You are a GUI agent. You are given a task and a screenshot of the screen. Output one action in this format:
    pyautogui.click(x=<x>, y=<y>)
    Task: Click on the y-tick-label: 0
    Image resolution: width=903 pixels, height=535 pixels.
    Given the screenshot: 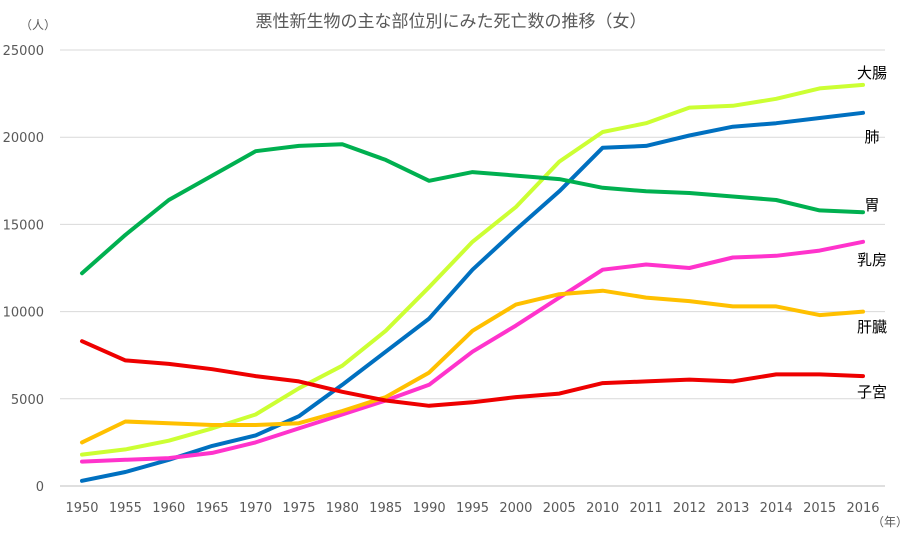 What is the action you would take?
    pyautogui.click(x=40, y=487)
    